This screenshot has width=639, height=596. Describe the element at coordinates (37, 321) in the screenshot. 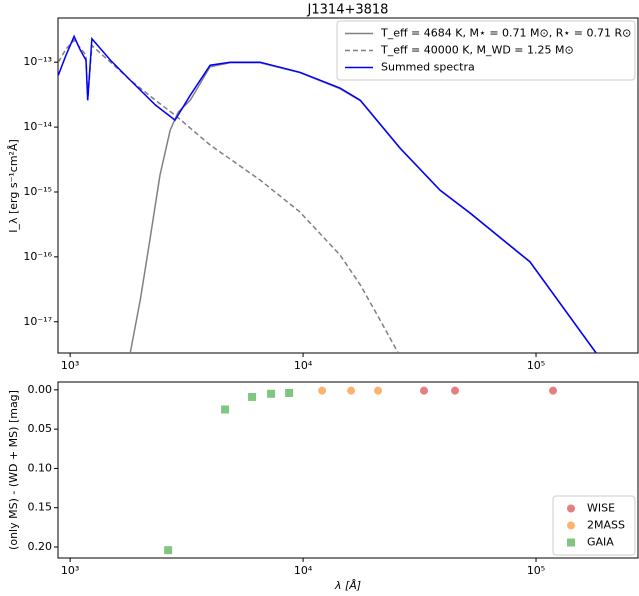

I see `y-tick-label: 10⁻¹⁷` at that location.